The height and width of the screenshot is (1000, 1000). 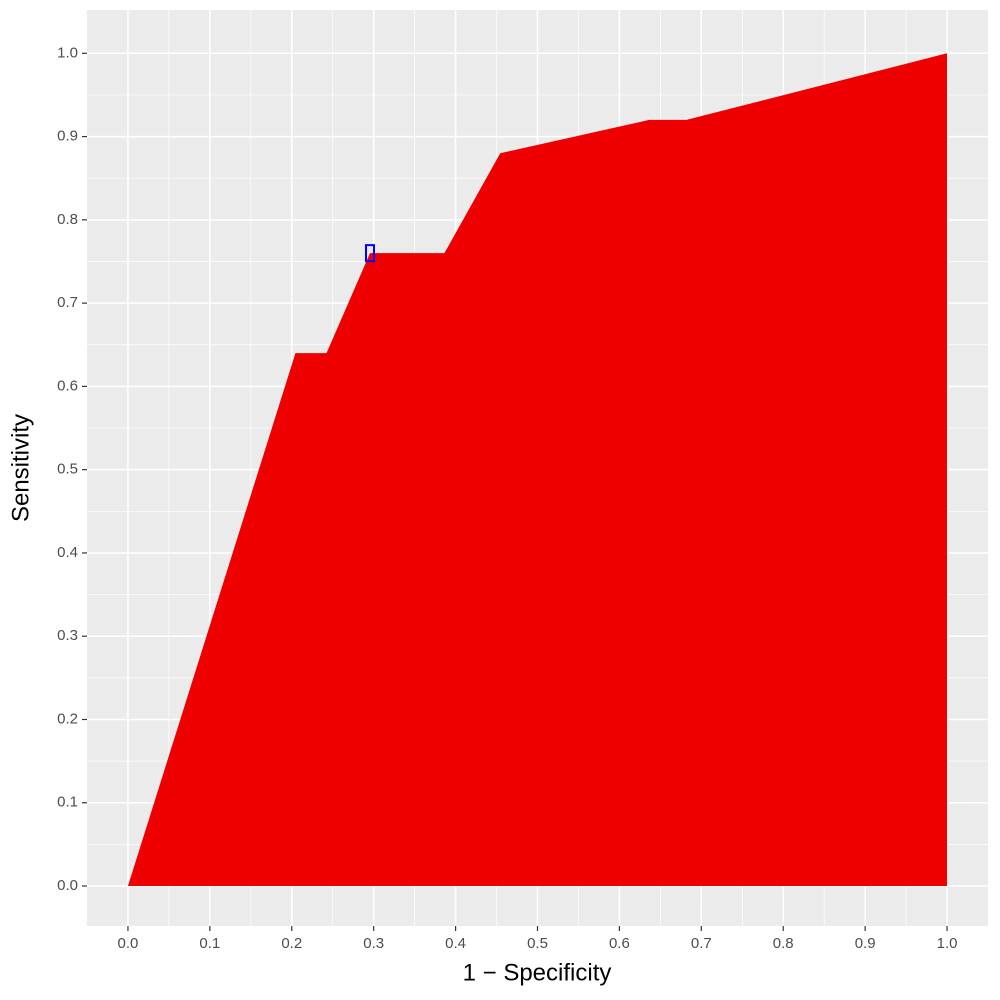 I want to click on x-tick-label: 0.6, so click(x=619, y=943).